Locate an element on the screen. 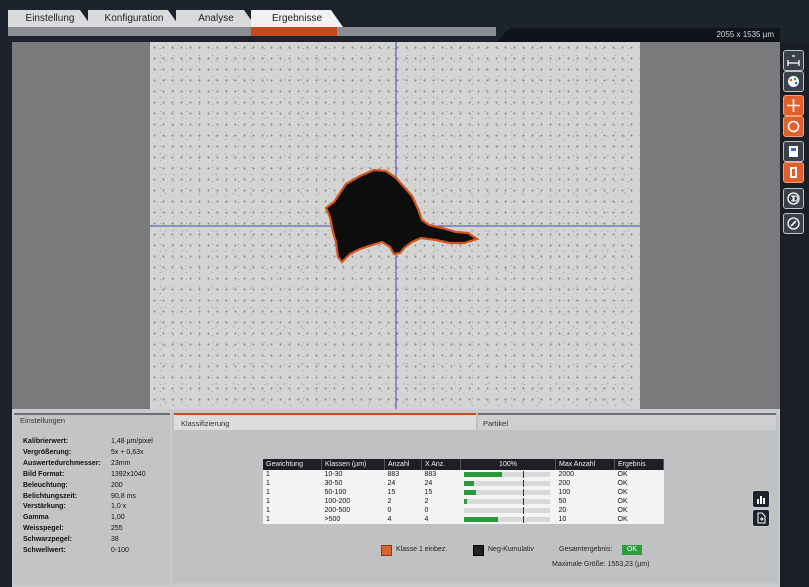  table-cell-max: 50 is located at coordinates (585, 501).